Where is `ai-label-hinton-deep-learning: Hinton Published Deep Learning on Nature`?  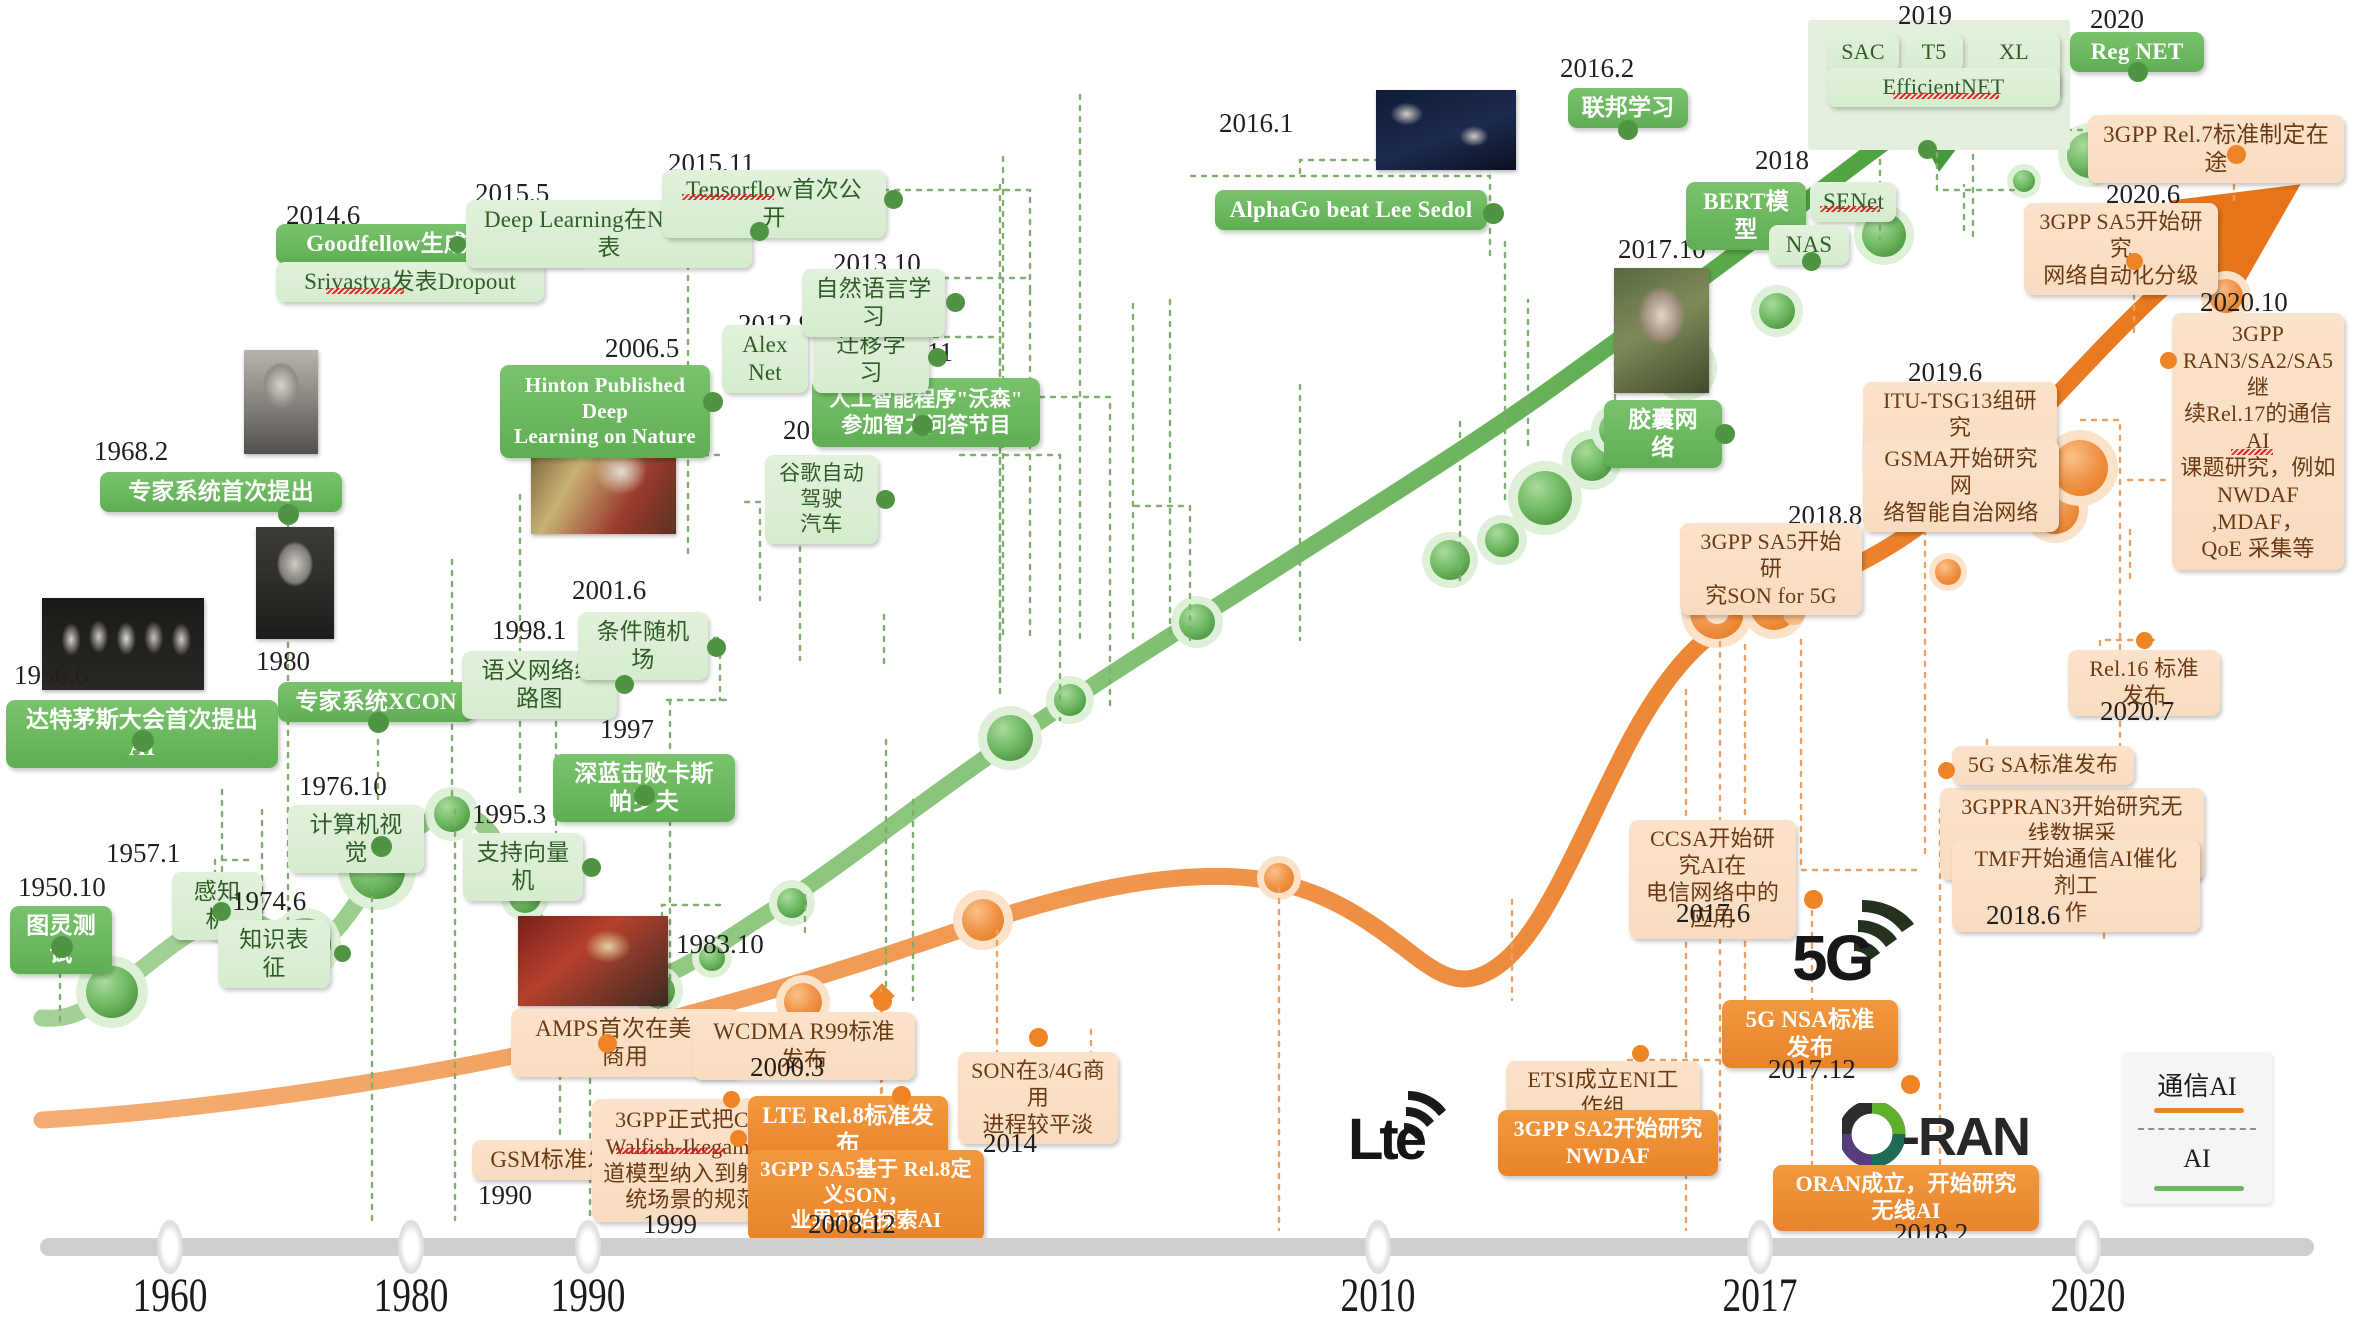
ai-label-hinton-deep-learning: Hinton Published Deep Learning on Nature is located at coordinates (605, 411).